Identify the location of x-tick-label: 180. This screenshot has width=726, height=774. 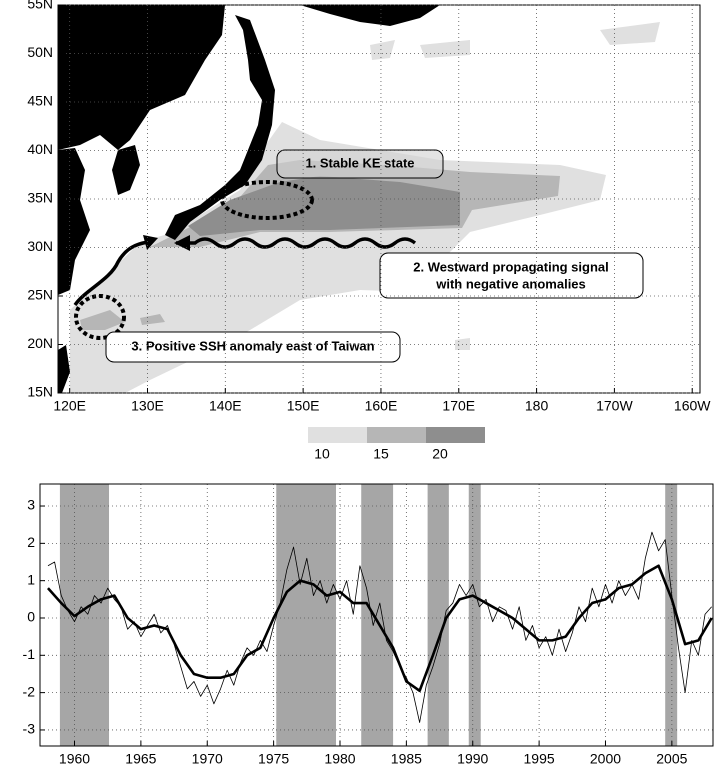
(537, 406).